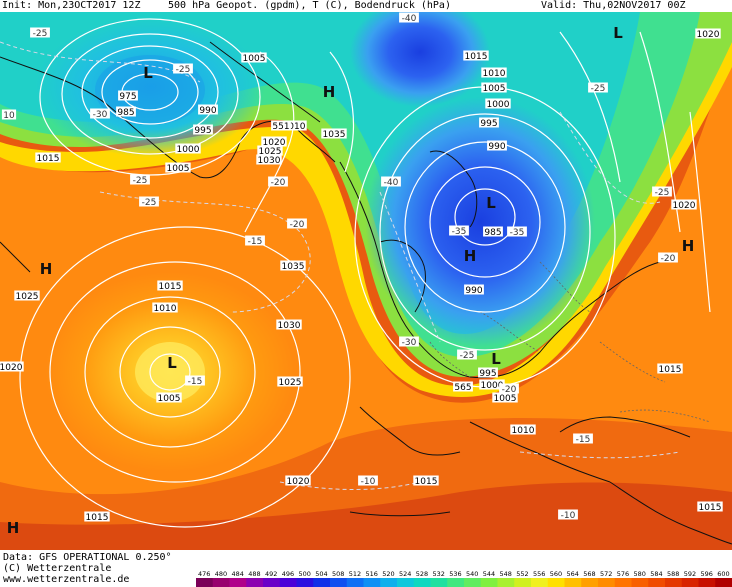  Describe the element at coordinates (238, 574) in the screenshot. I see `colorbar-tick: 484` at that location.